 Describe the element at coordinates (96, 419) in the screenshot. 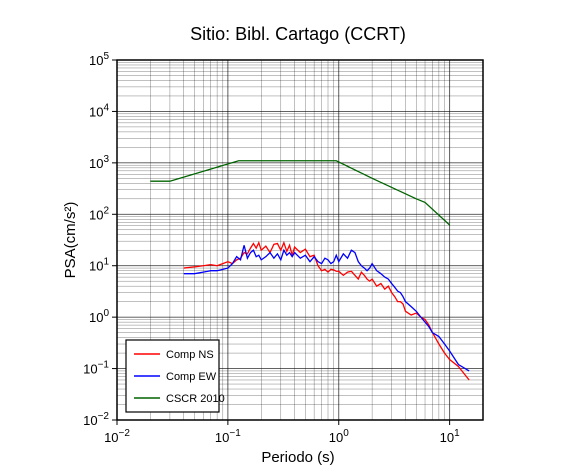

I see `y-tick-label: 10⁻²` at that location.